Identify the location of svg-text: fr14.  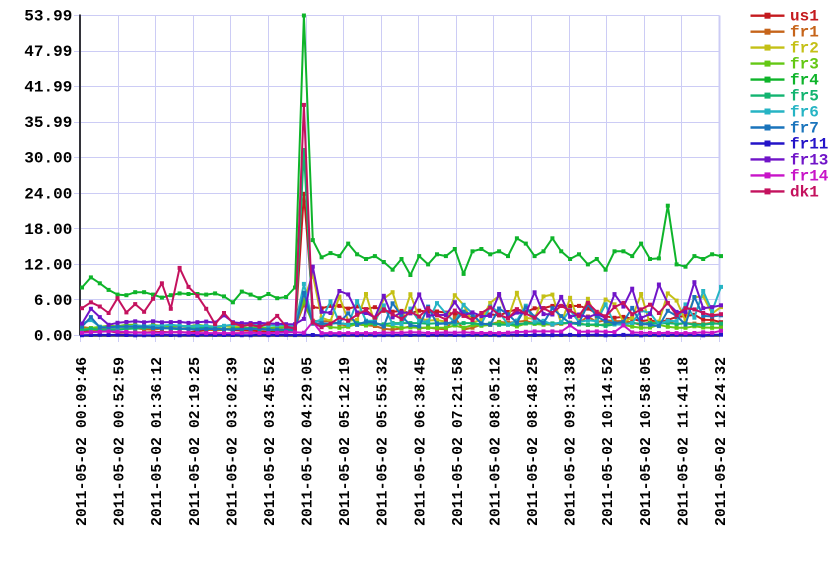
(809, 176).